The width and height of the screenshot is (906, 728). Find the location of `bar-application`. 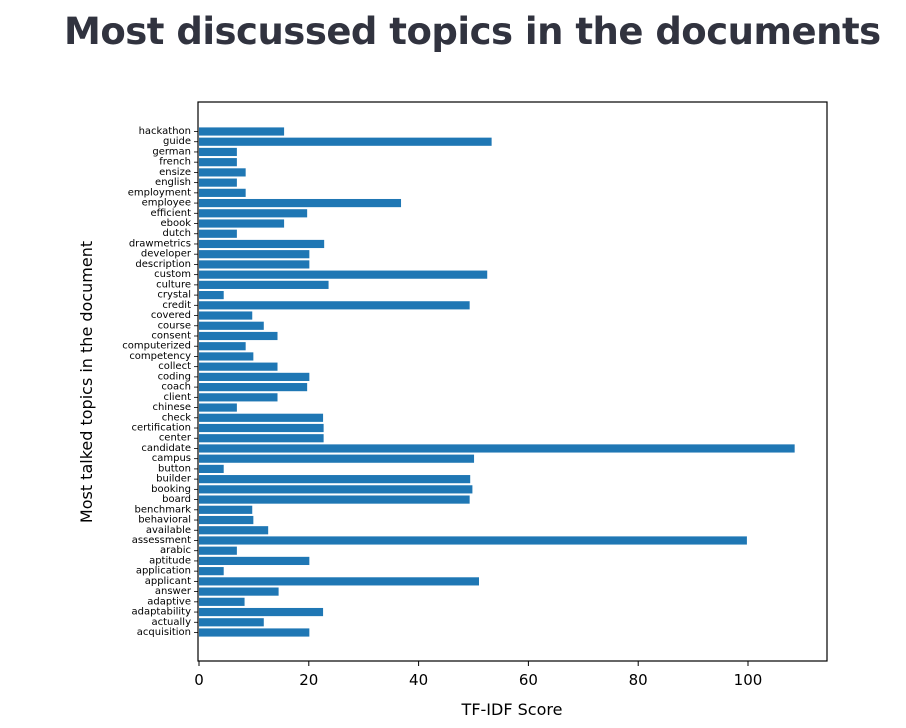

bar-application is located at coordinates (211, 571).